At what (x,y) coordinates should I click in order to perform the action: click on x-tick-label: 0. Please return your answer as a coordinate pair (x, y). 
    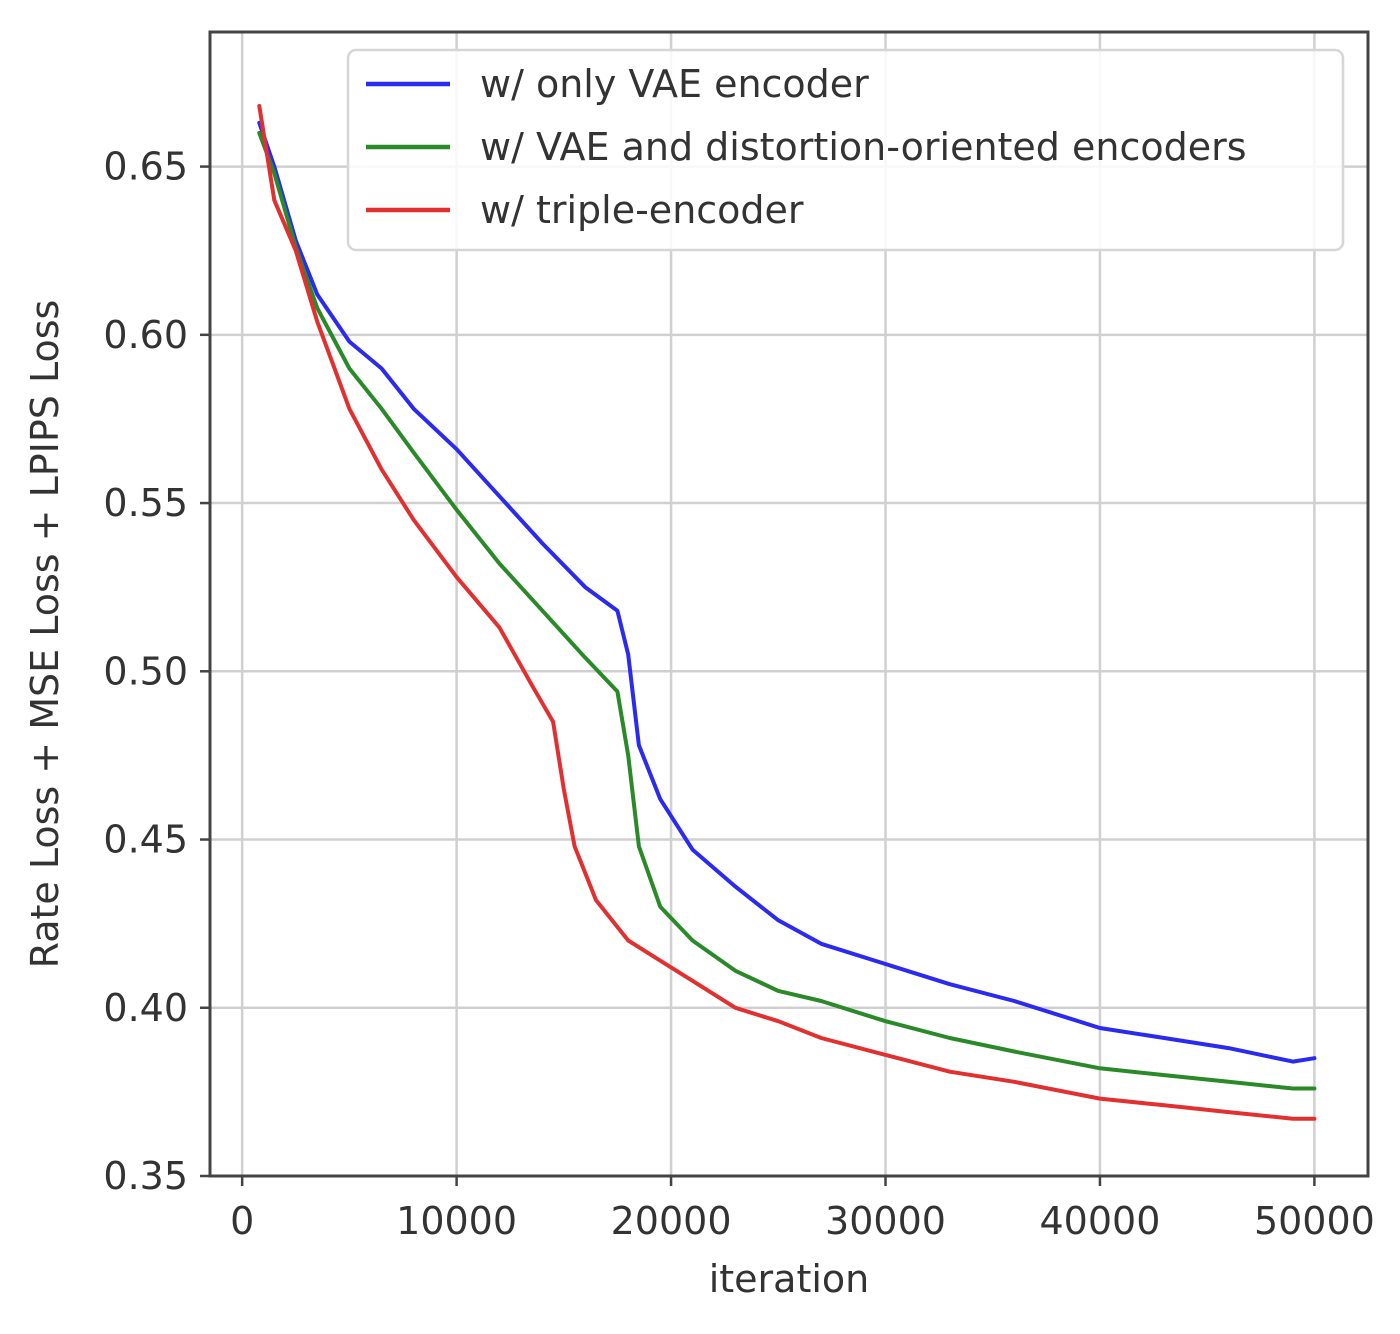
    Looking at the image, I should click on (242, 1221).